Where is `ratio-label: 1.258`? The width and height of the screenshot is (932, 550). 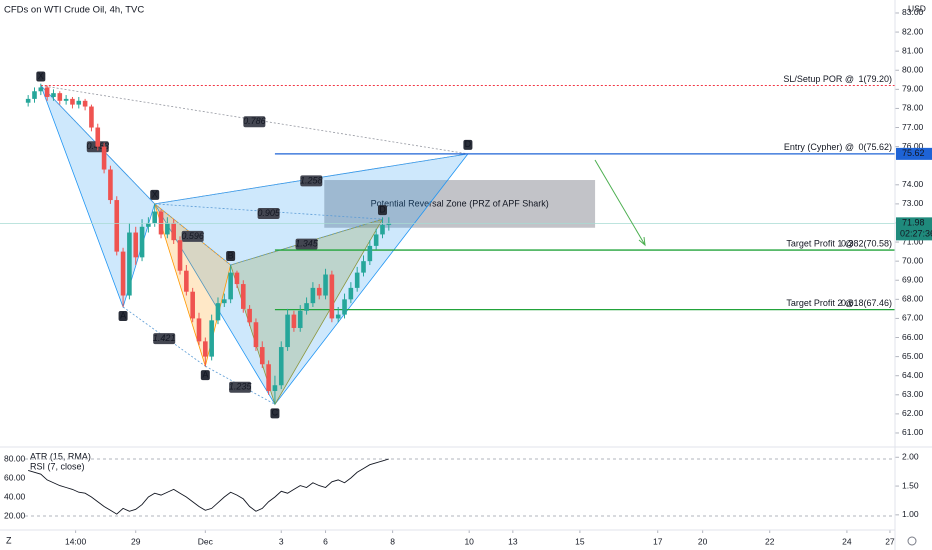
ratio-label: 1.258 is located at coordinates (311, 180).